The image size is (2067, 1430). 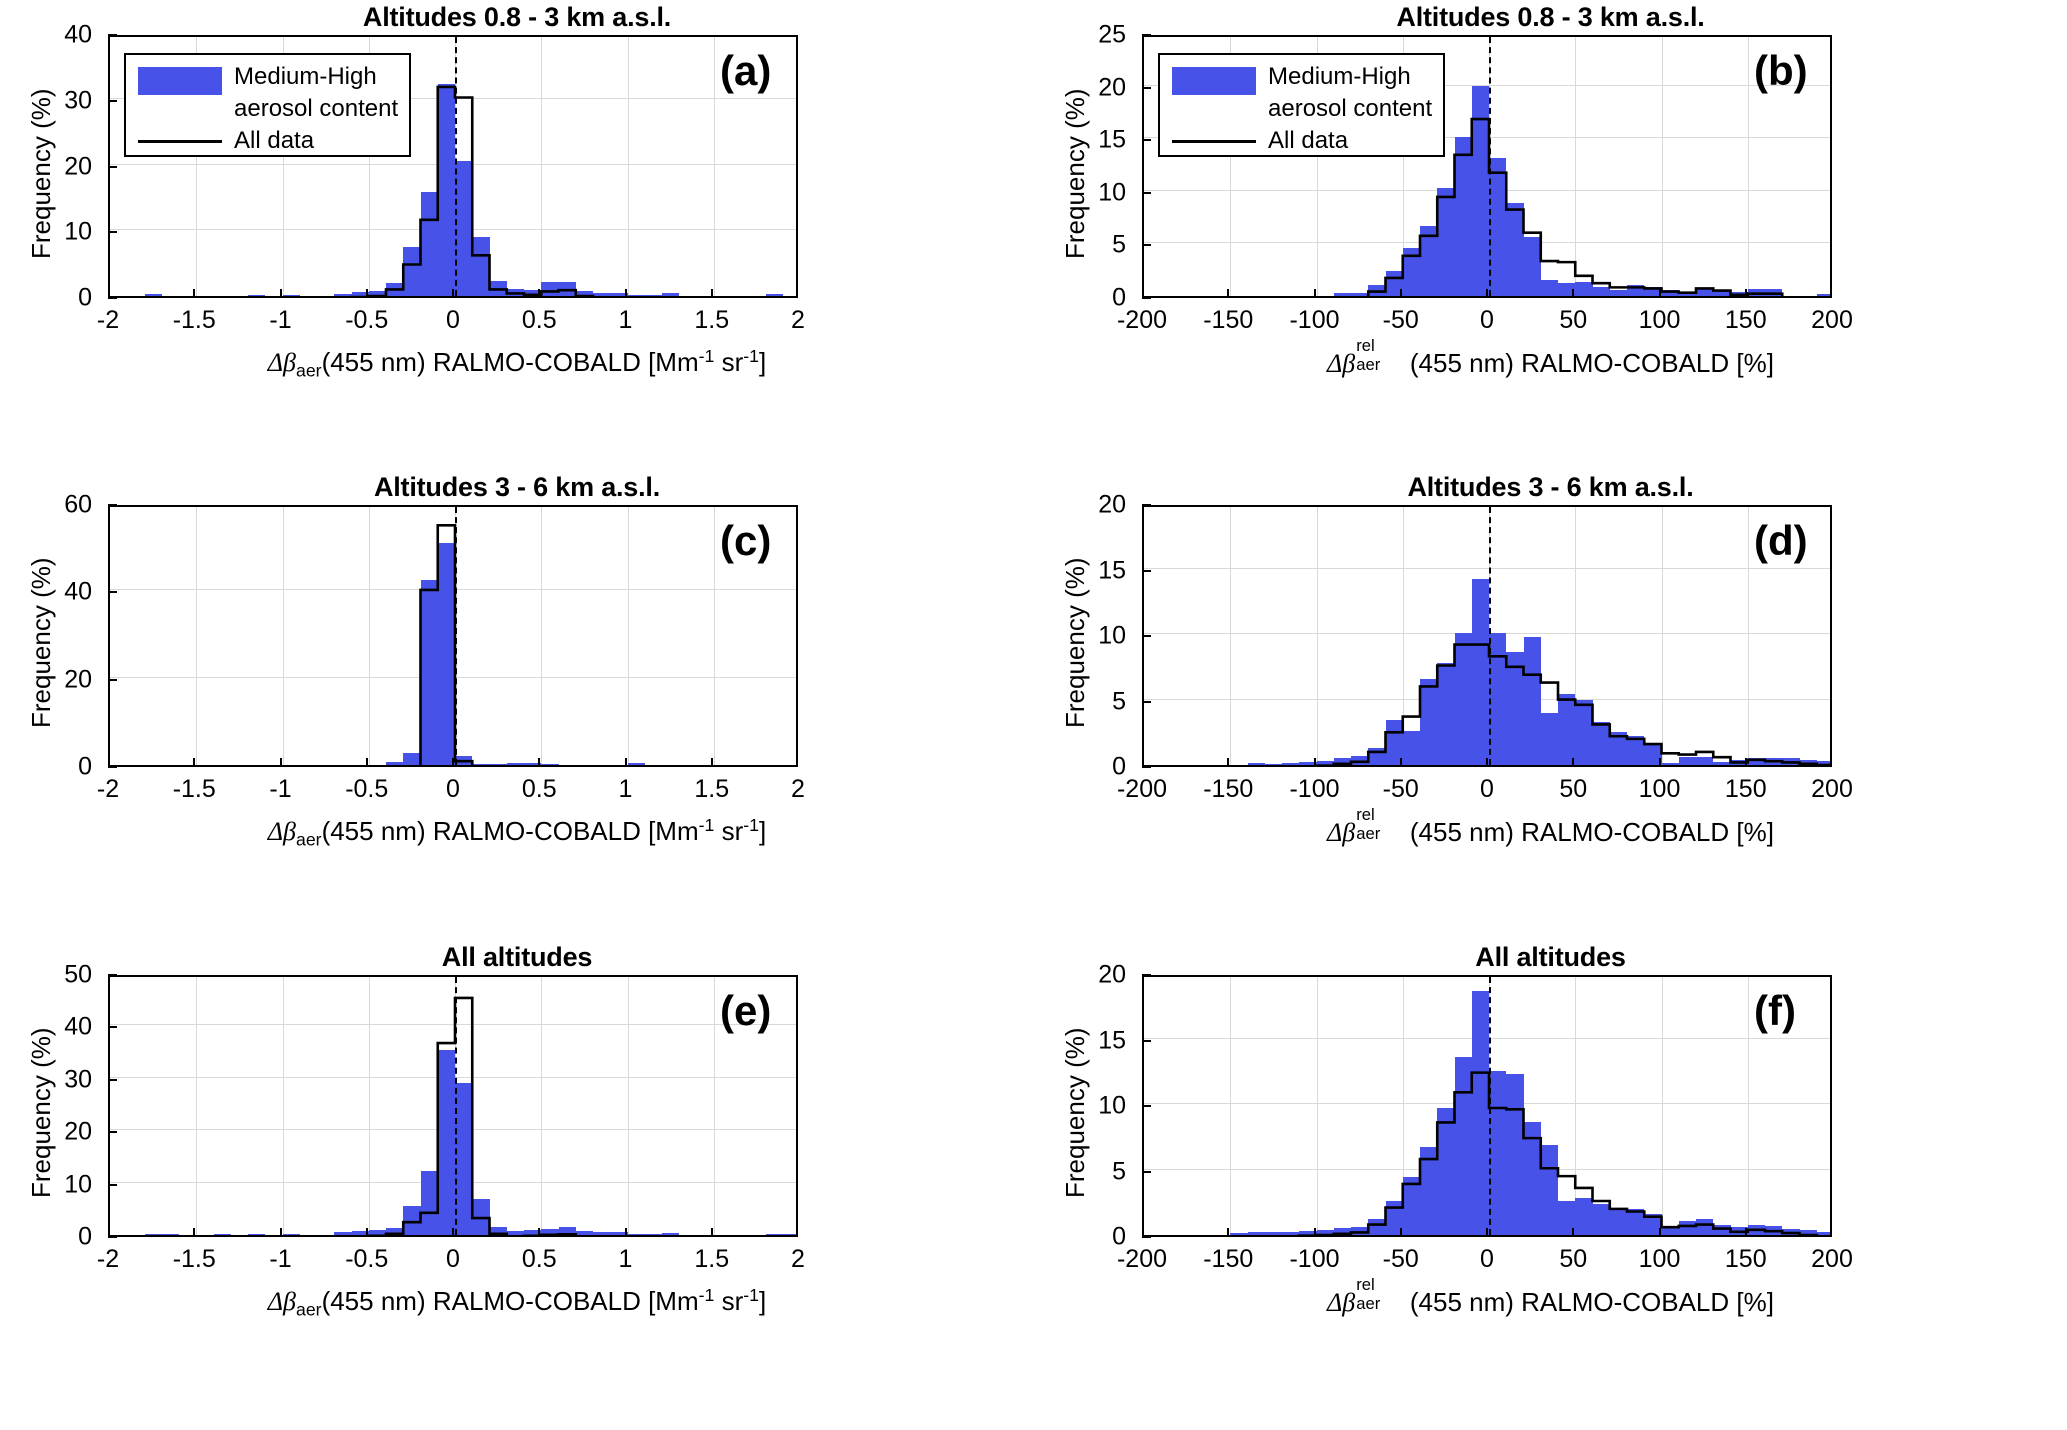 What do you see at coordinates (194, 320) in the screenshot?
I see `x-axis-tick-label: -1.5` at bounding box center [194, 320].